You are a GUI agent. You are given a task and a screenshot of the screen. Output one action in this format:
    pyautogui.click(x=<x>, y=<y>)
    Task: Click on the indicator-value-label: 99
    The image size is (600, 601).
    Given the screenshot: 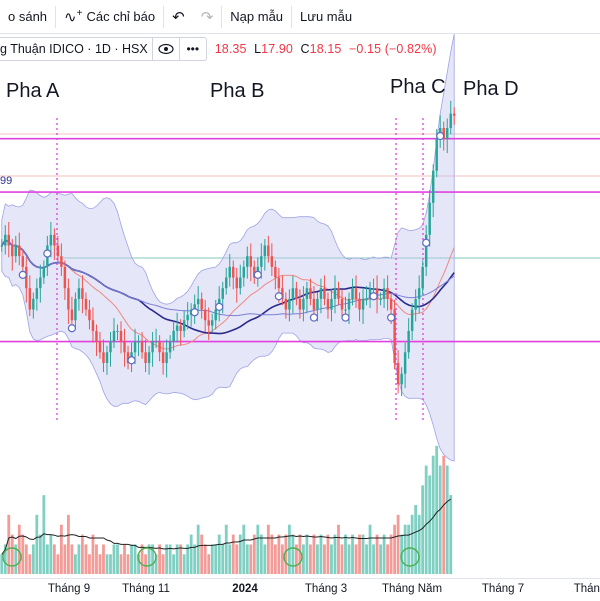 What is the action you would take?
    pyautogui.click(x=6, y=181)
    